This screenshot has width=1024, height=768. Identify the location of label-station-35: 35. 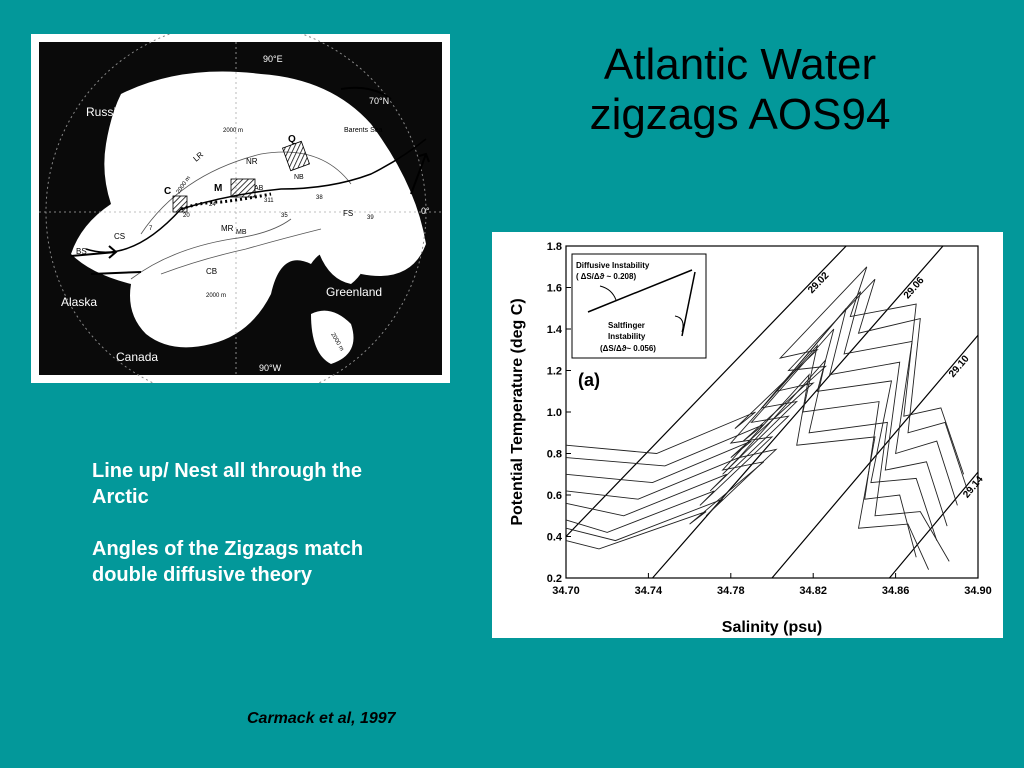
(284, 216).